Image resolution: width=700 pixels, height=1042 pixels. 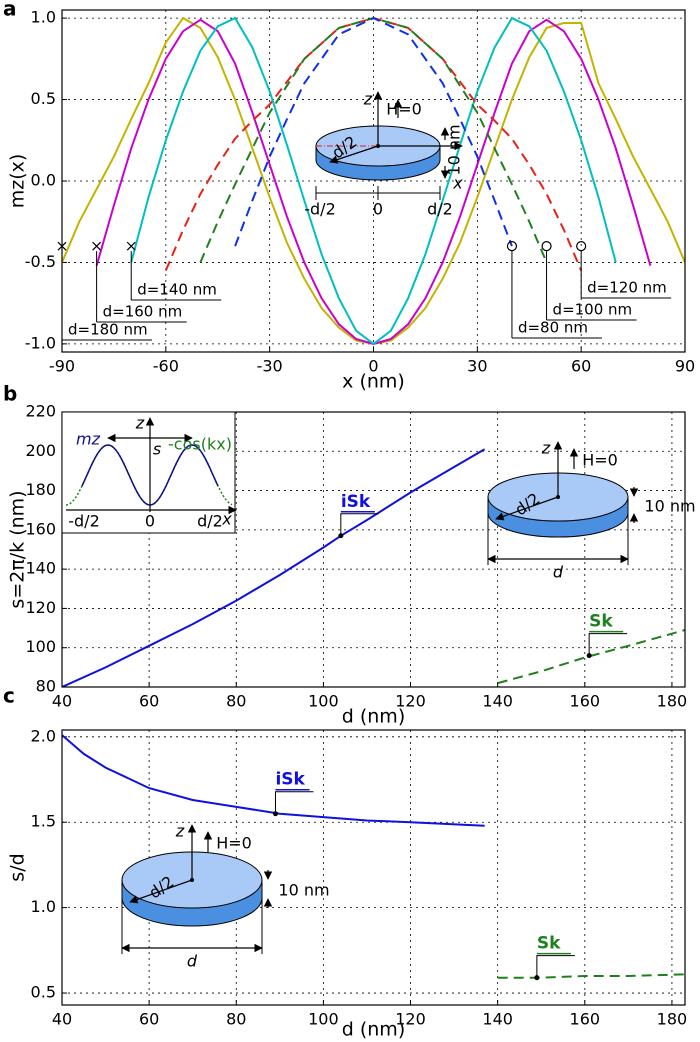 What do you see at coordinates (200, 444) in the screenshot?
I see `inset-label: -cos(kx)` at bounding box center [200, 444].